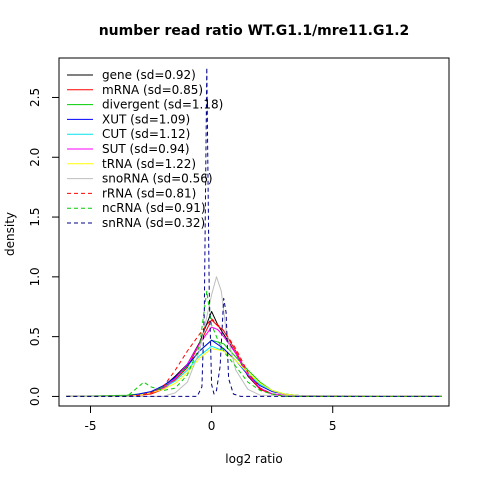 Image resolution: width=480 pixels, height=480 pixels. What do you see at coordinates (149, 164) in the screenshot?
I see `legend-label: tRNA (sd=1.22)` at bounding box center [149, 164].